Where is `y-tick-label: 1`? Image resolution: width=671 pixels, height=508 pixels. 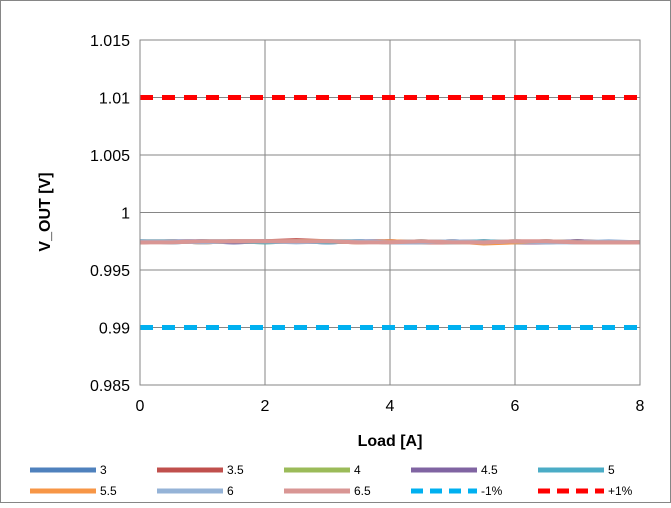
y-tick-label: 1 is located at coordinates (125, 214).